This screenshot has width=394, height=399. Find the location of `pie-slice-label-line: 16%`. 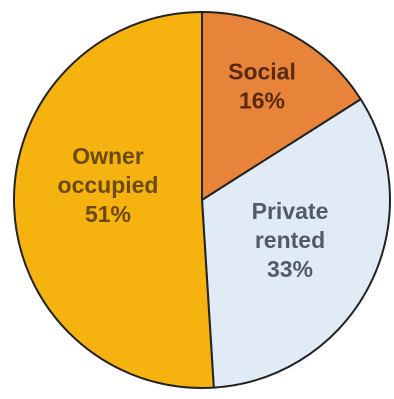

pie-slice-label-line: 16% is located at coordinates (262, 101).